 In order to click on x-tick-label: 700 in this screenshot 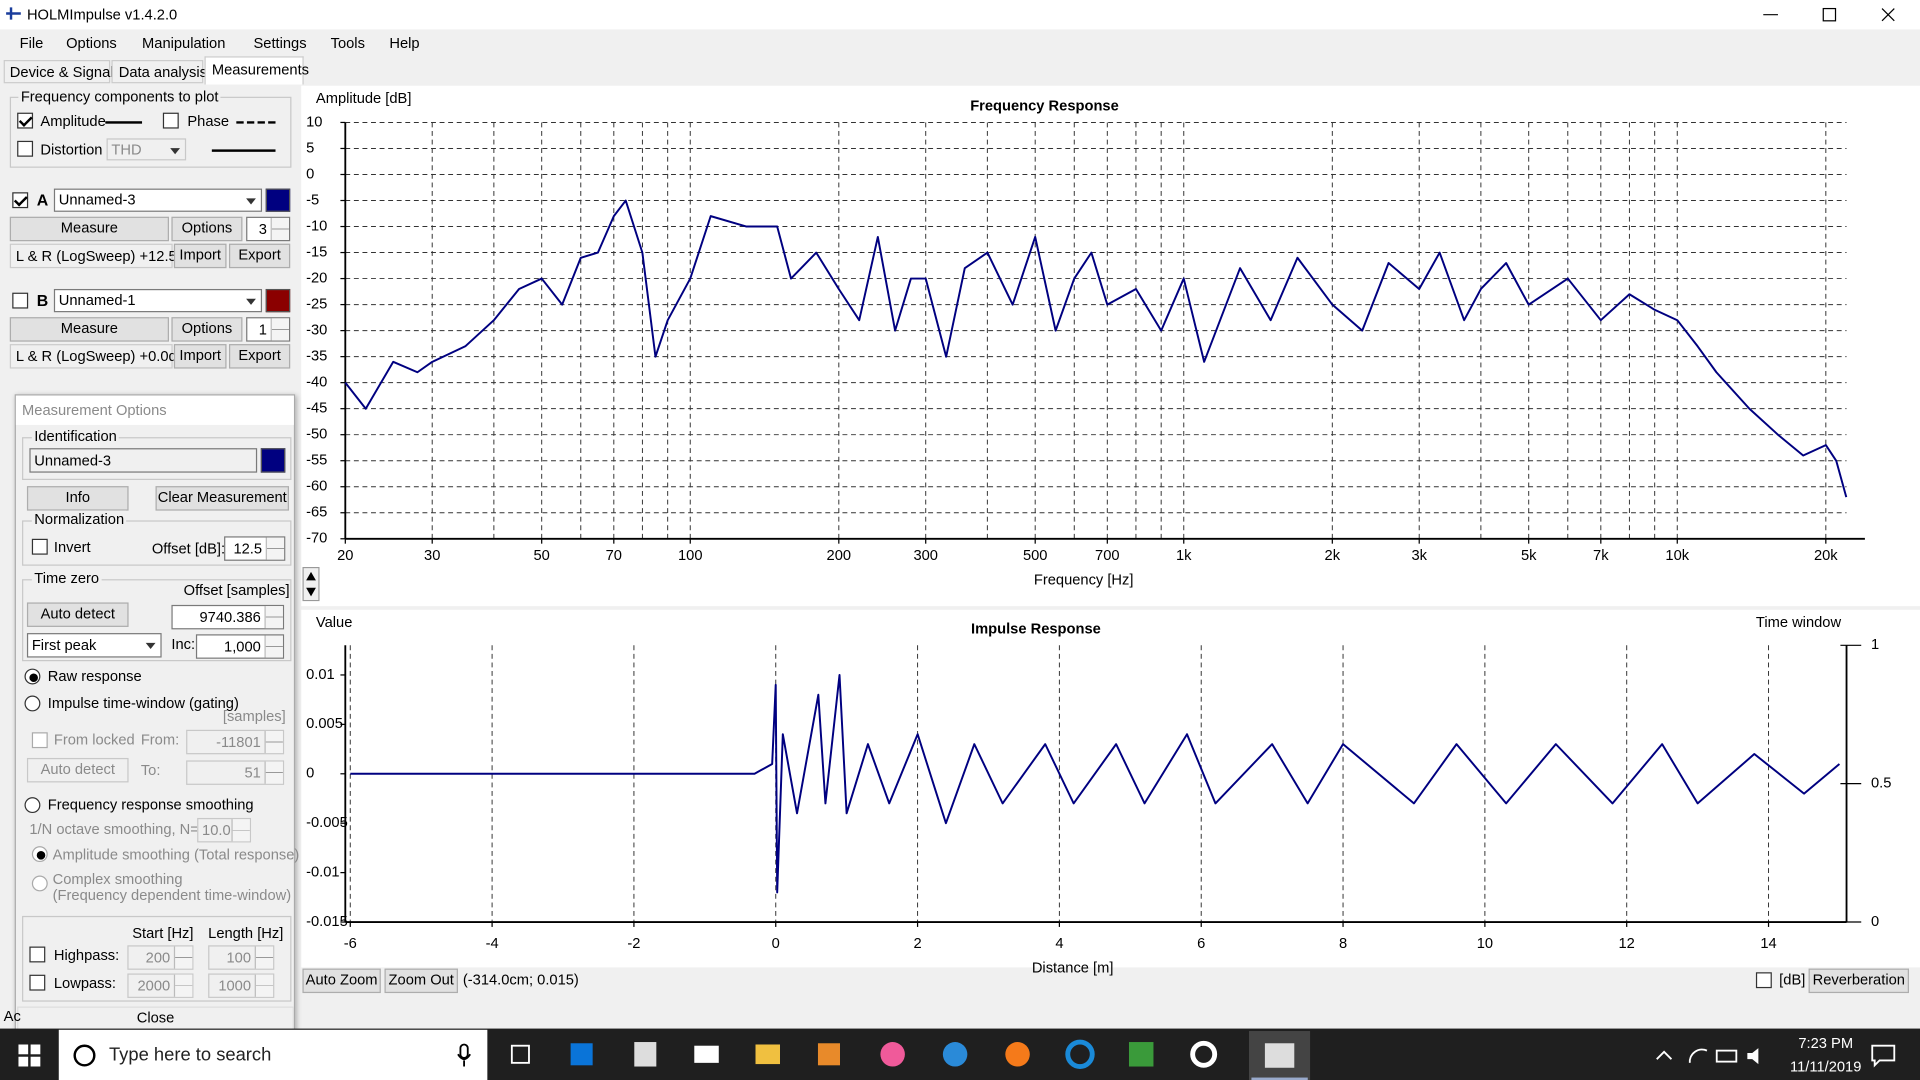, I will do `click(1107, 556)`.